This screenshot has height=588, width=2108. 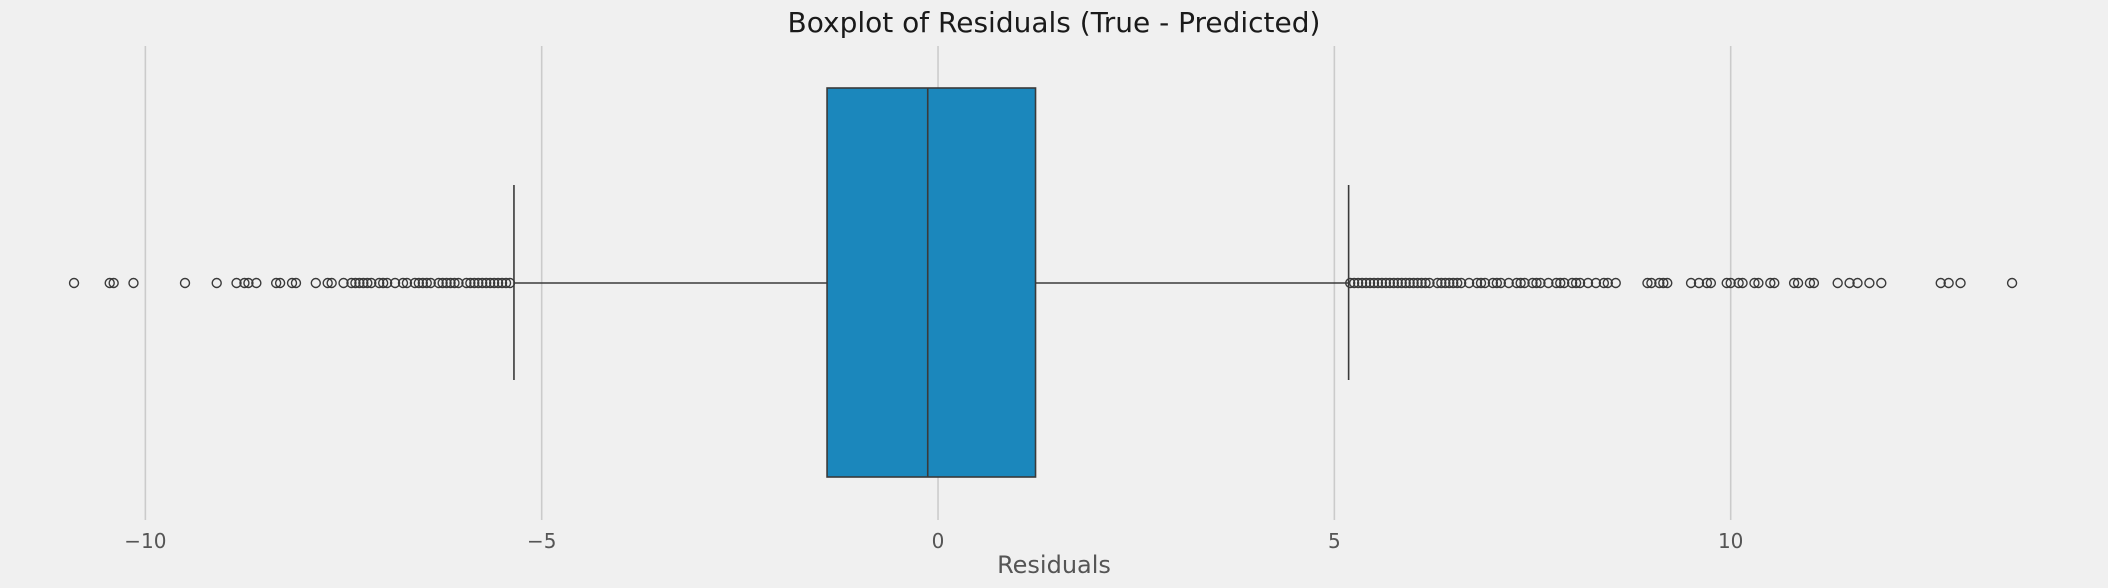 I want to click on x-axis-label: Residuals, so click(x=1054, y=565).